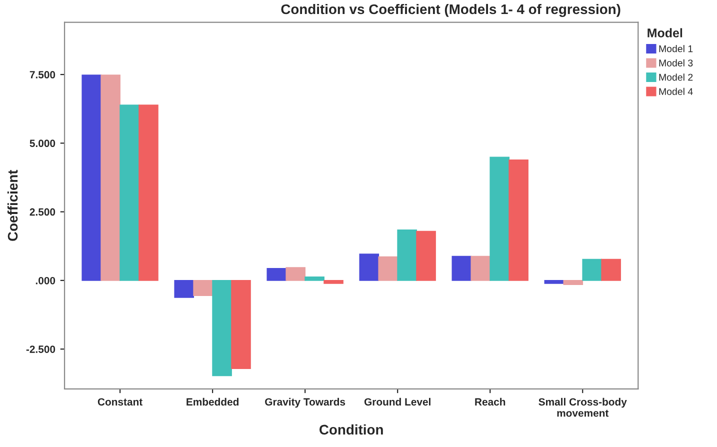  What do you see at coordinates (582, 407) in the screenshot?
I see `x-tick-label: Small Cross-body movement` at bounding box center [582, 407].